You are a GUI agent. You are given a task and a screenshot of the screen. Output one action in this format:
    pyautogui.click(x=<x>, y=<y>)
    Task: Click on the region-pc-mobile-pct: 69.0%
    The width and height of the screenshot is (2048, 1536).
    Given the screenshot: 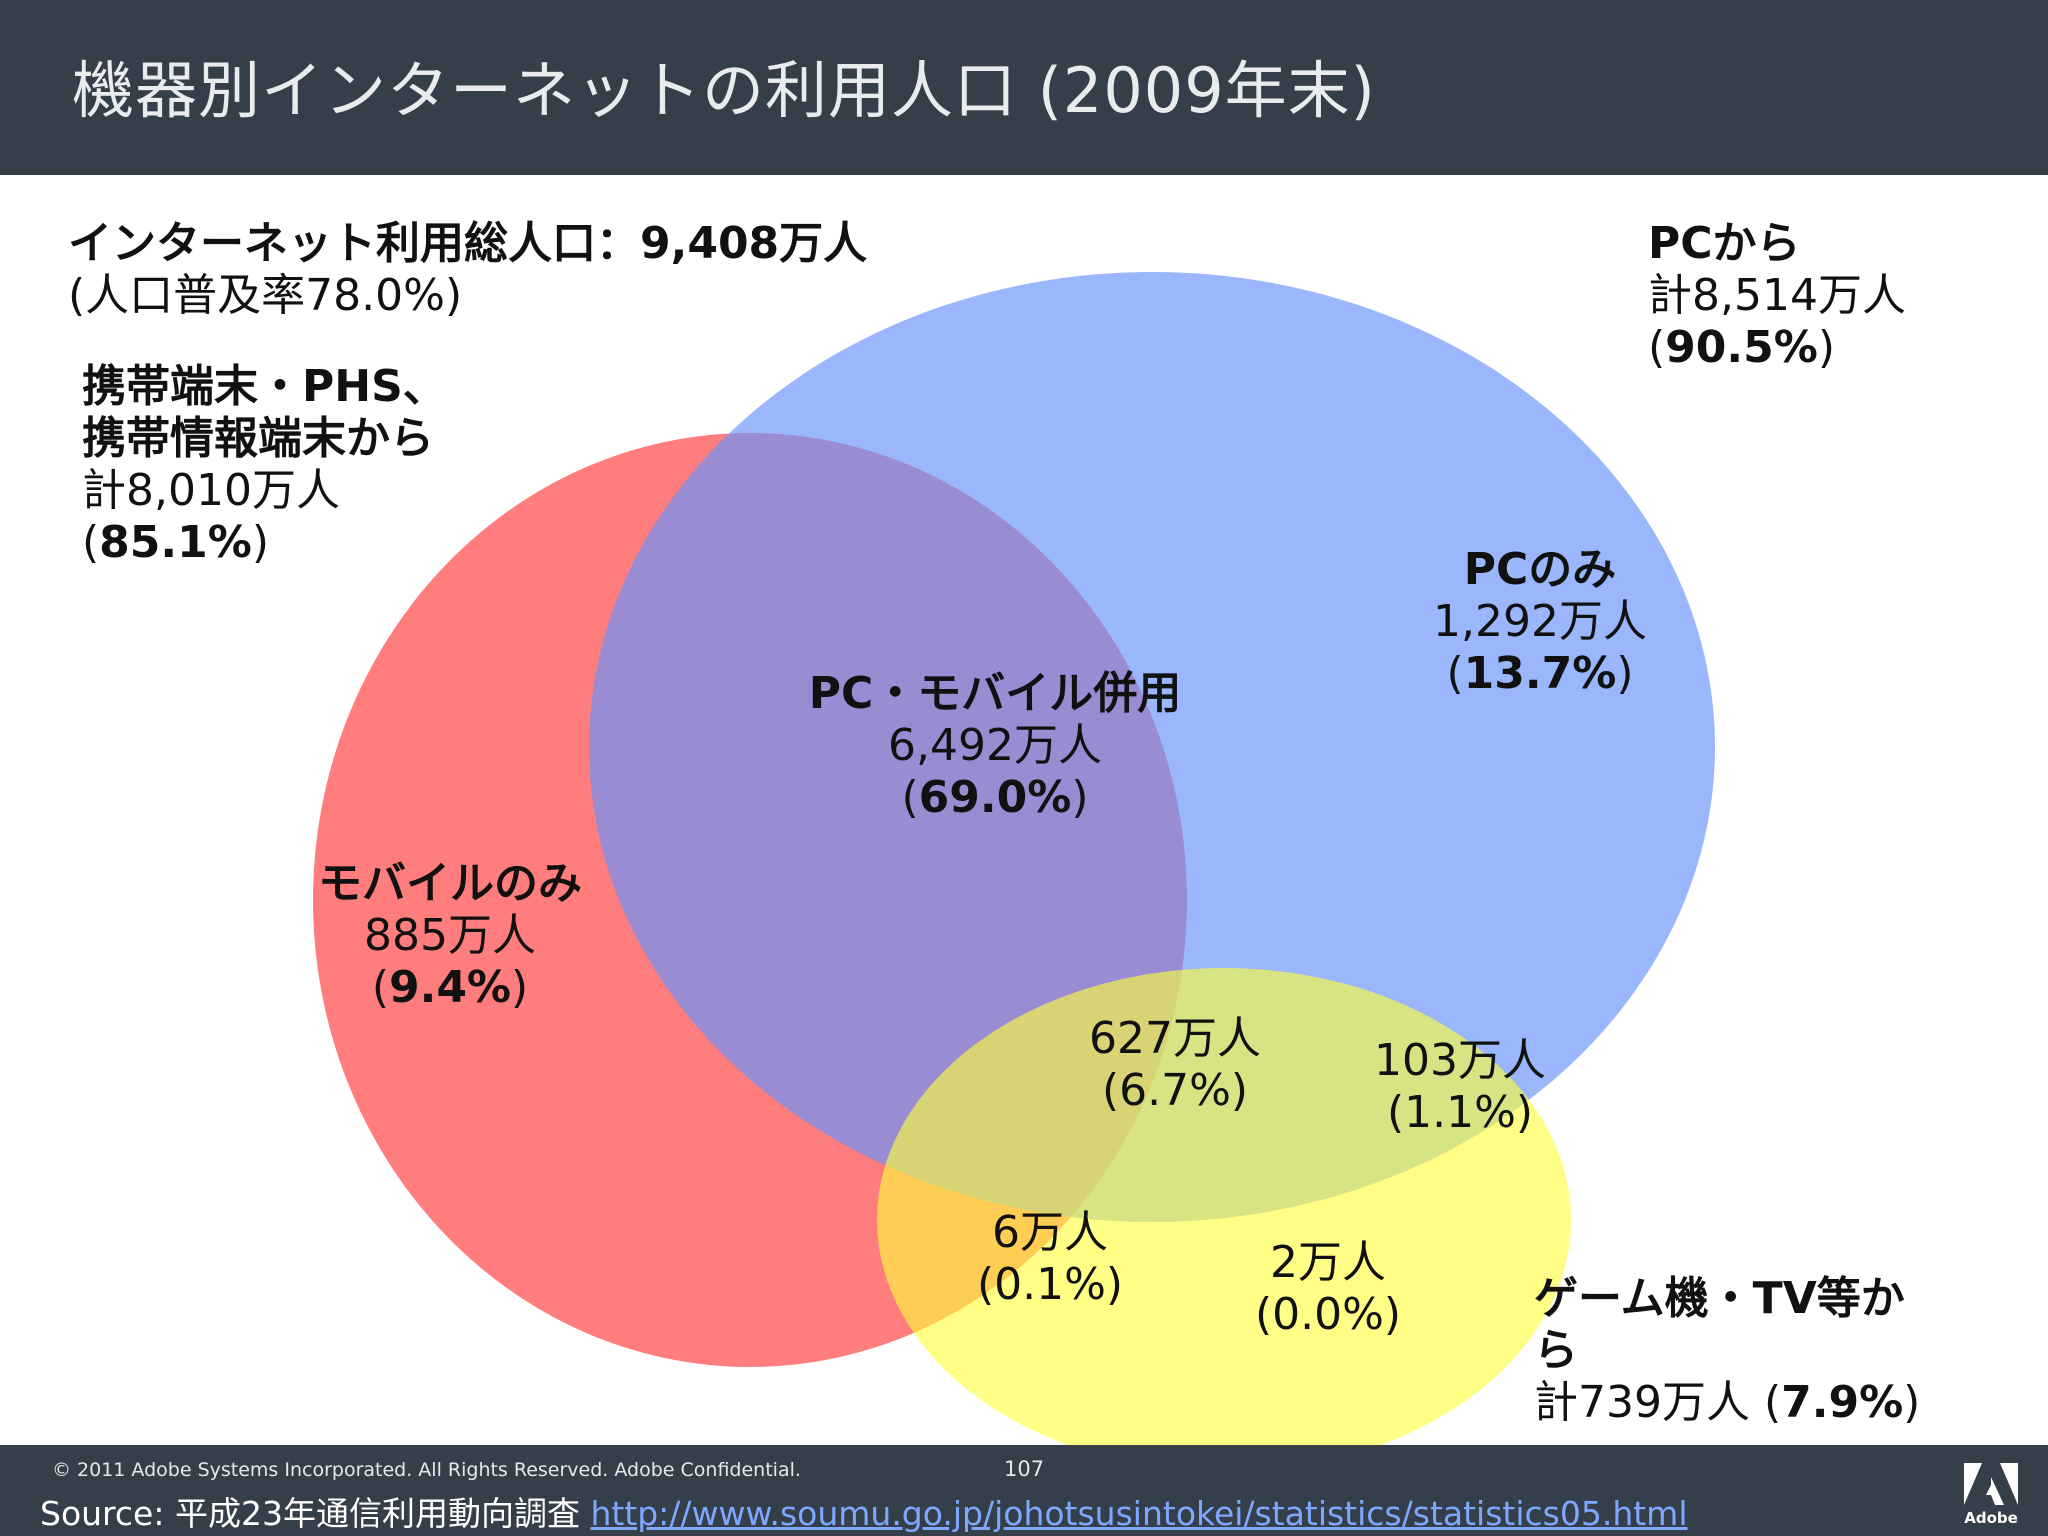 What is the action you would take?
    pyautogui.click(x=995, y=797)
    